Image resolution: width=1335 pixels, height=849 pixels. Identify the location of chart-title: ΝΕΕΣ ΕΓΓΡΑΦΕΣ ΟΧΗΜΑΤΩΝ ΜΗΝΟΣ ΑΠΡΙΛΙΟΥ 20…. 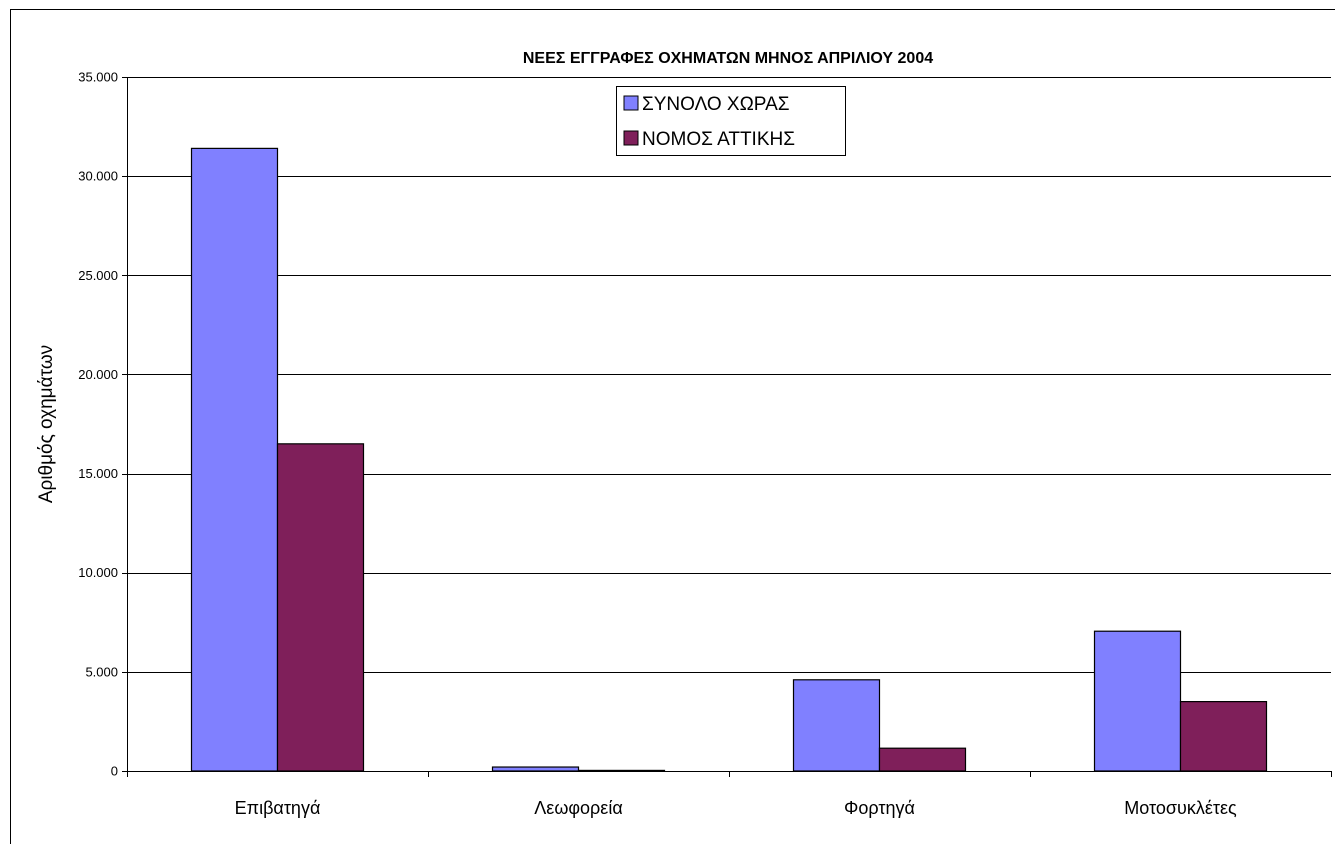
(728, 58).